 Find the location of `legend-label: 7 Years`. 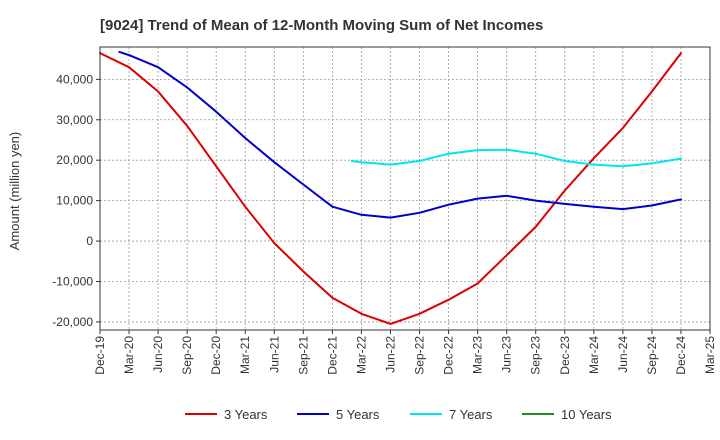

legend-label: 7 Years is located at coordinates (471, 414).